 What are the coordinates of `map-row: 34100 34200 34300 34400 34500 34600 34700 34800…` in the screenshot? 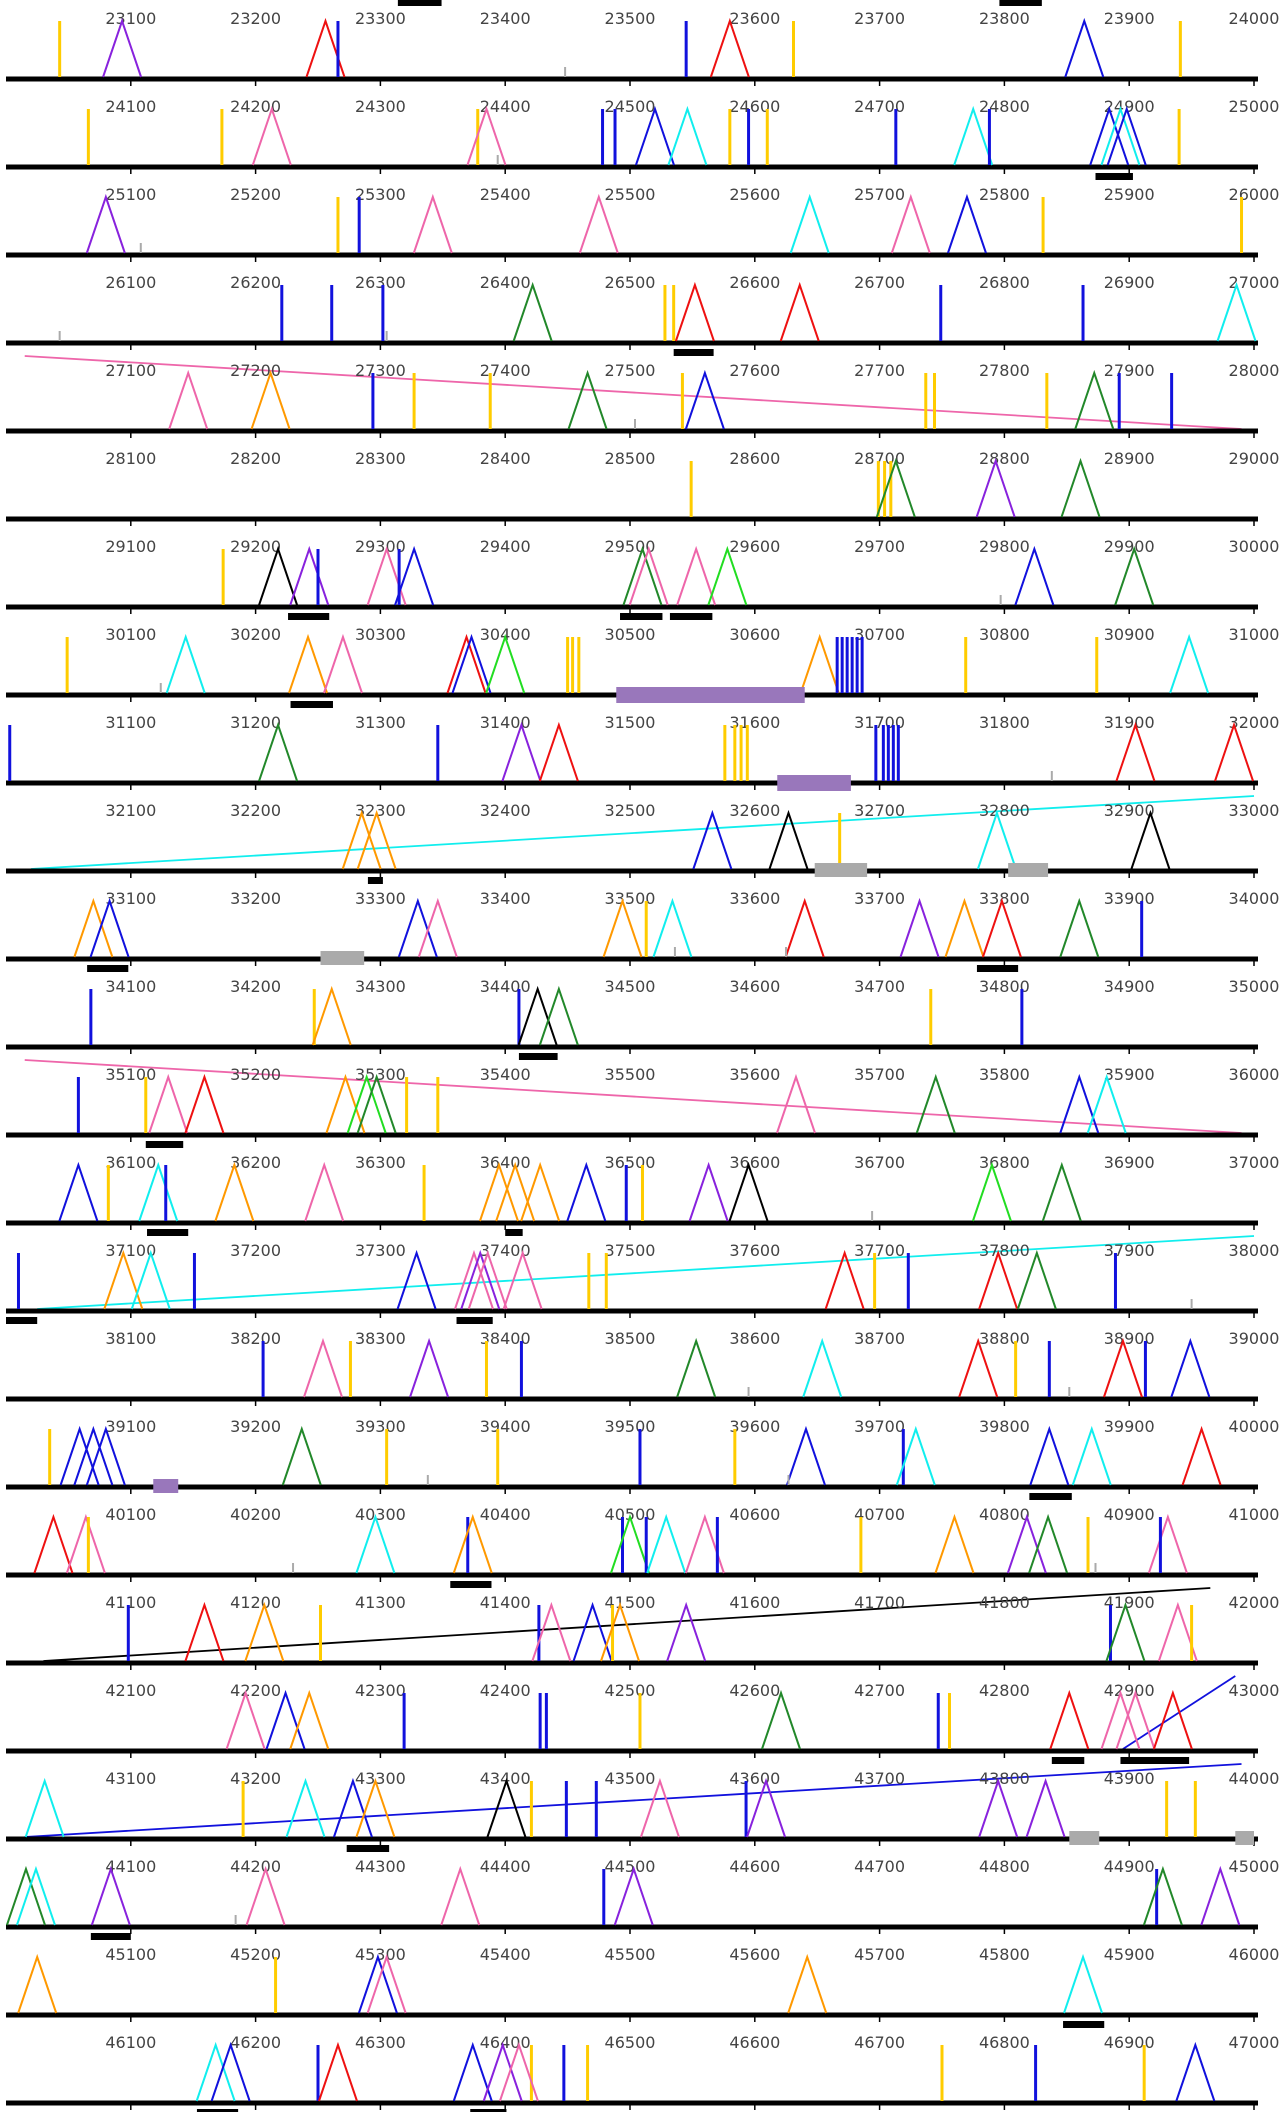 It's located at (642, 1018).